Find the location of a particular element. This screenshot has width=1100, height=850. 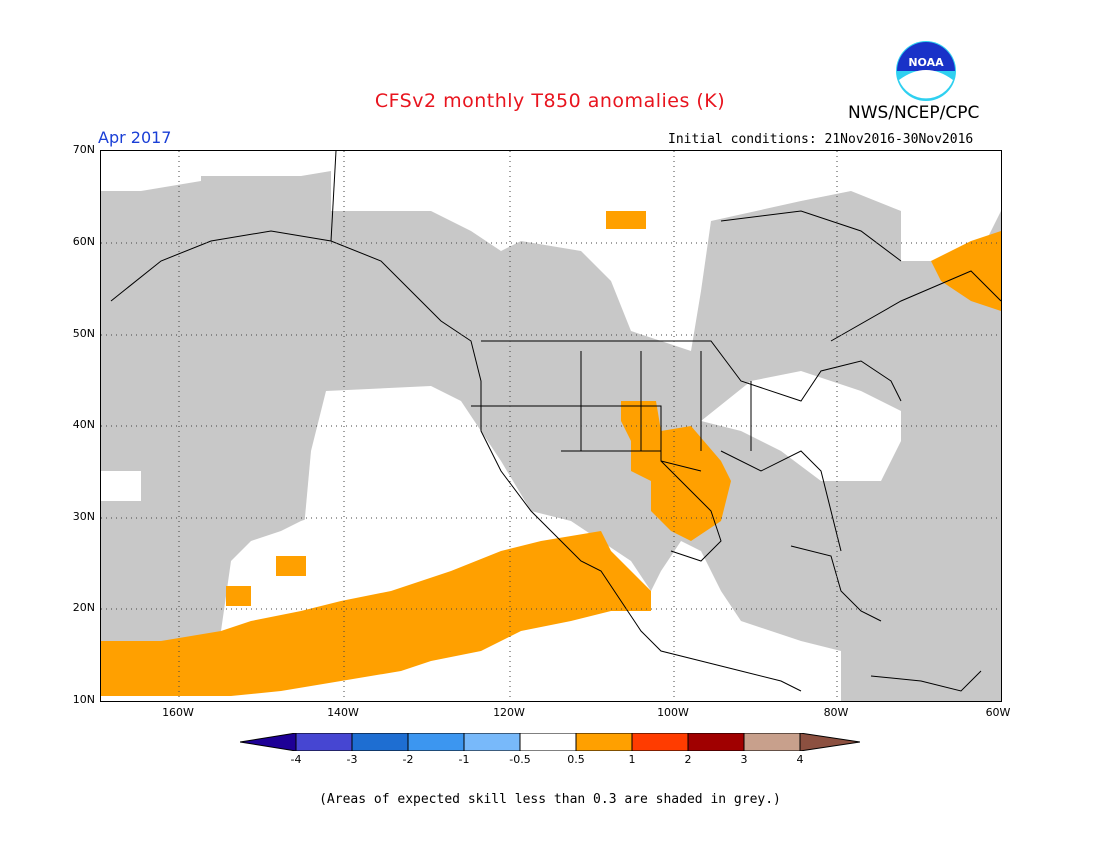

lat-label-60n: 60N is located at coordinates (83, 241).